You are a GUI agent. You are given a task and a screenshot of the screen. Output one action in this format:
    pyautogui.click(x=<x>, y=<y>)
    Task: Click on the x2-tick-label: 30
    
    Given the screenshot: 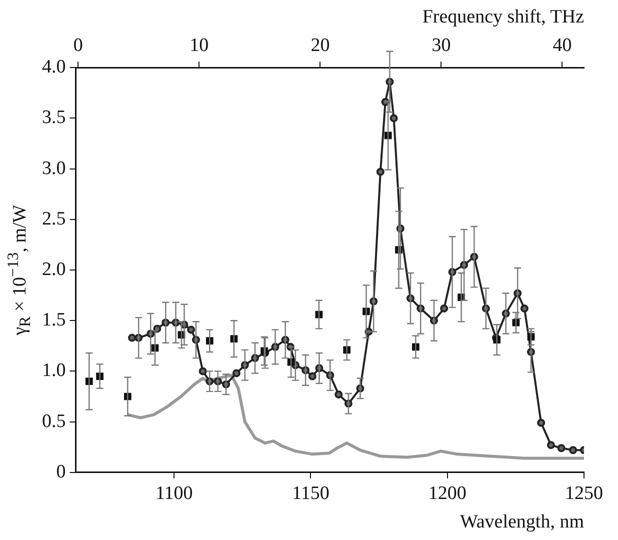 What is the action you would take?
    pyautogui.click(x=441, y=45)
    